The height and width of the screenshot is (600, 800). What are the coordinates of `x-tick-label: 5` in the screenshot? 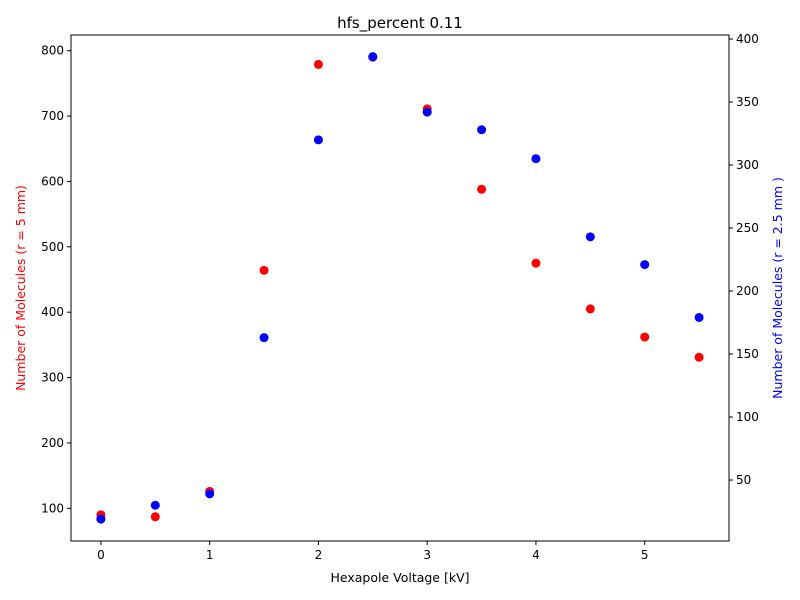 It's located at (645, 555).